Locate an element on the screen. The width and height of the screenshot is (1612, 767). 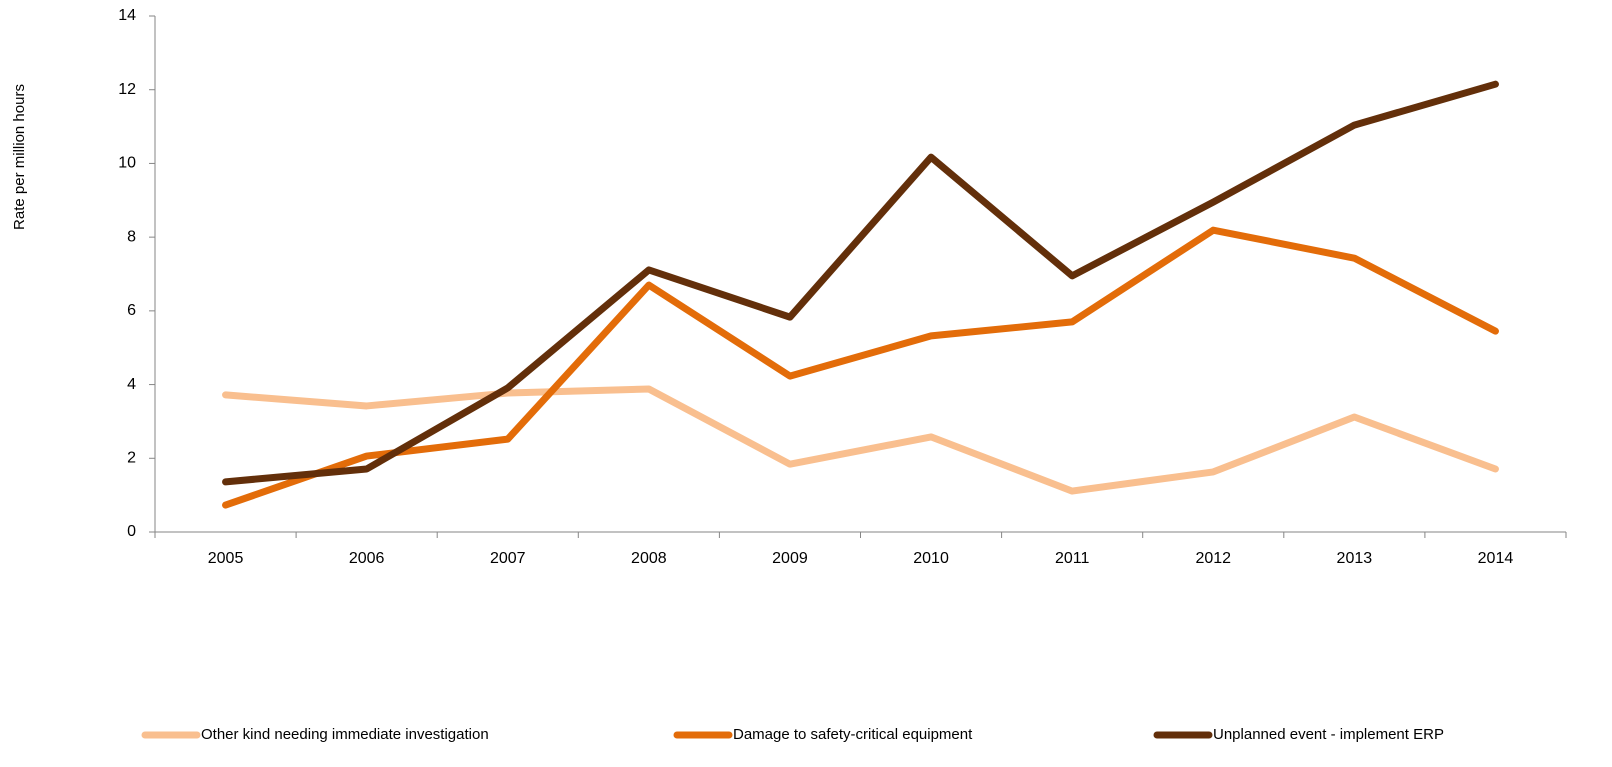
y-tick-label: 8 is located at coordinates (131, 236).